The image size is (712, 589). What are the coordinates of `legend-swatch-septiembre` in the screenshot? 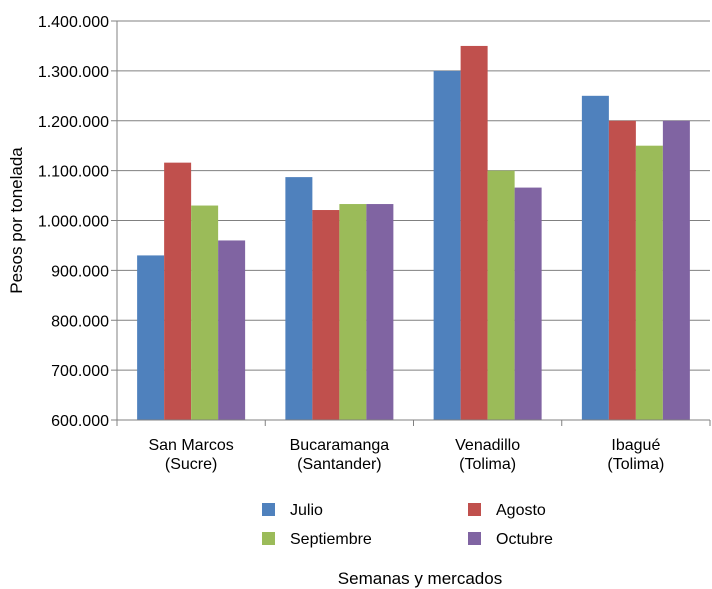 It's located at (268, 538).